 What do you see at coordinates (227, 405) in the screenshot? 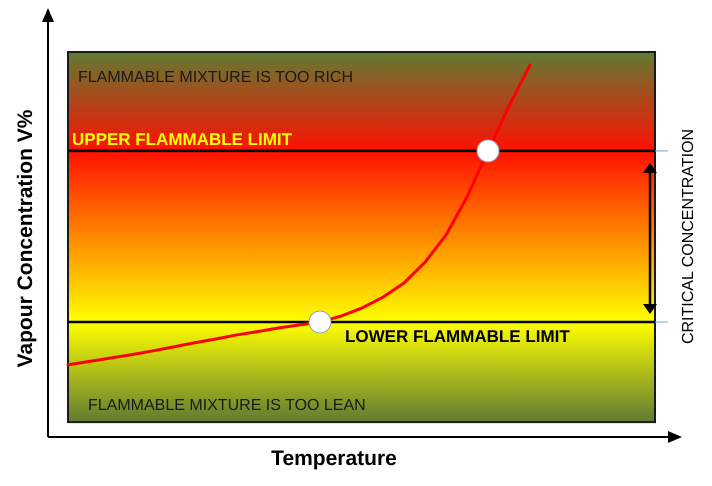
I see `band-label: FLAMMABLE MIXTURE IS TOO LEAN` at bounding box center [227, 405].